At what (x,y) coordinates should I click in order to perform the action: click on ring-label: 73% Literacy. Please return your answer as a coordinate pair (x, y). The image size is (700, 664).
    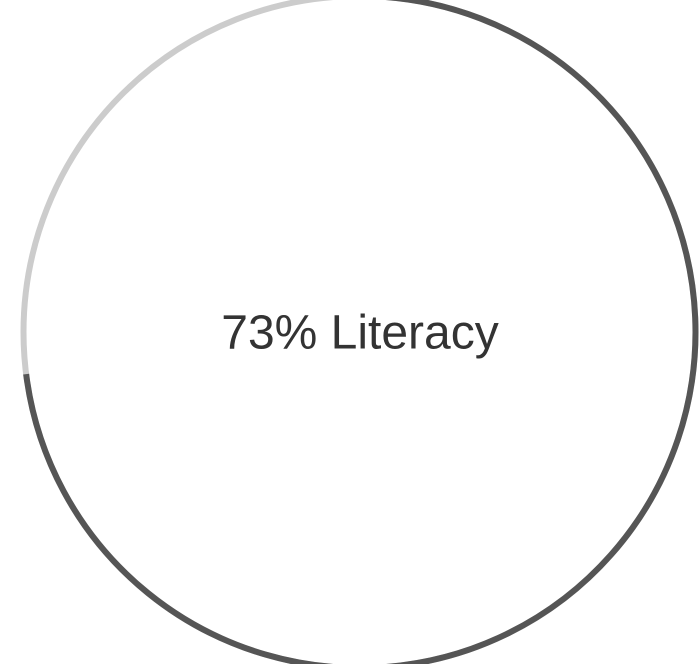
    Looking at the image, I should click on (359, 333).